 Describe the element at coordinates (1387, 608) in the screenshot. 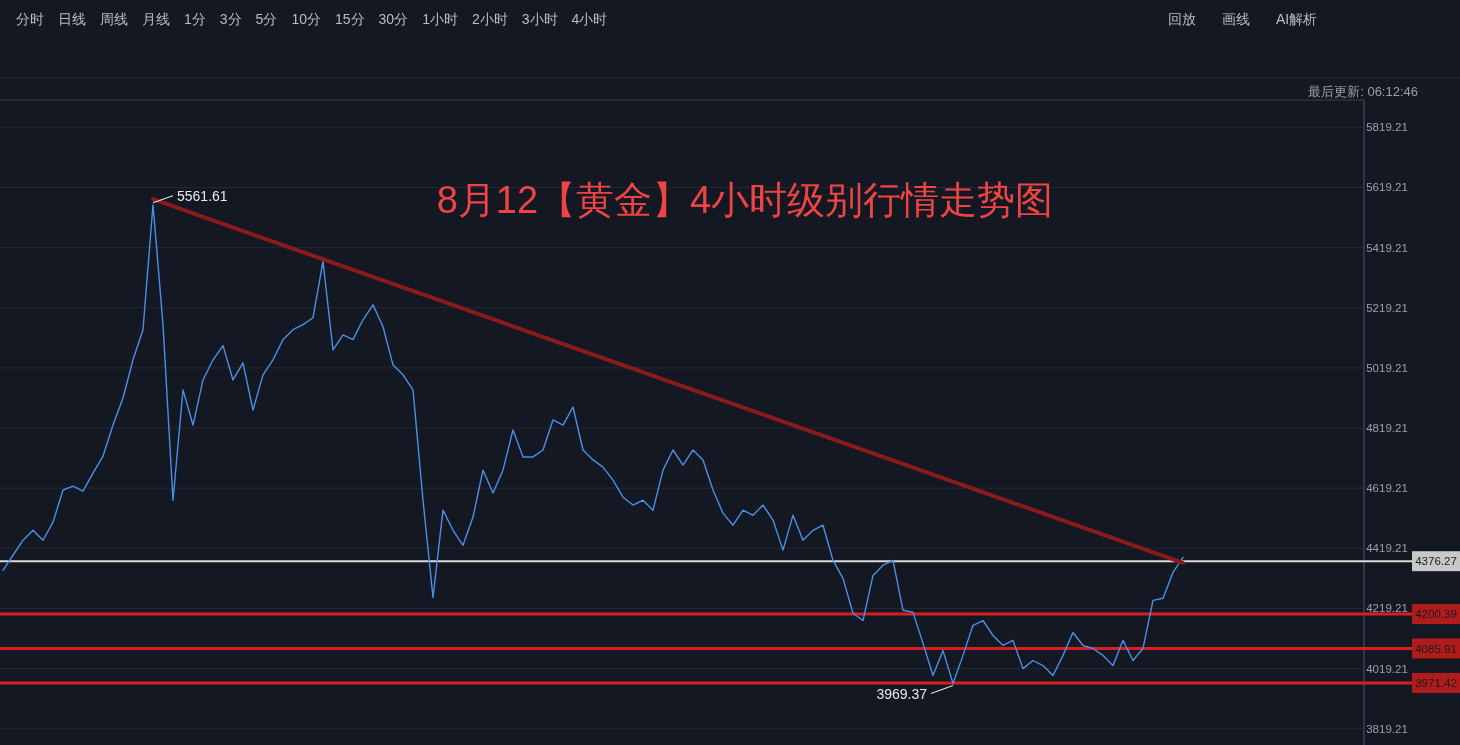

I see `y-tick-label: 4219.21` at that location.